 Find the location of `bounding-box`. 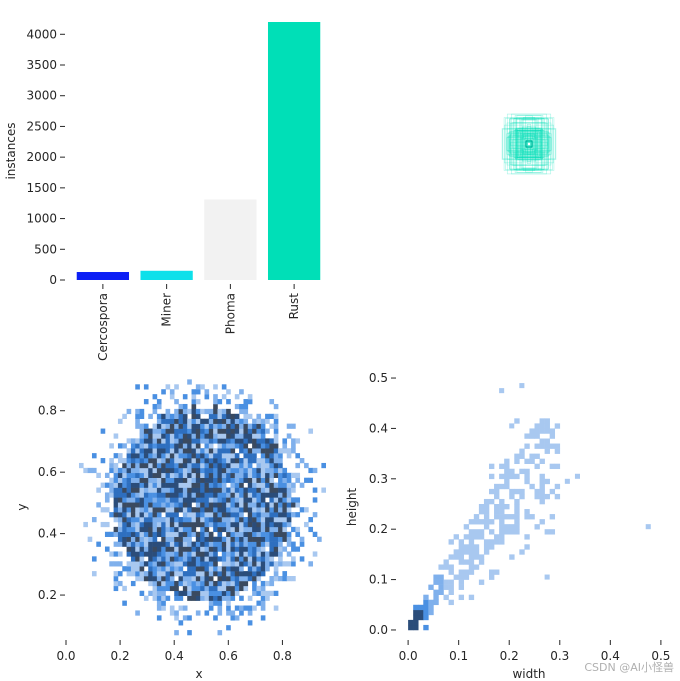

bounding-box is located at coordinates (529, 144).